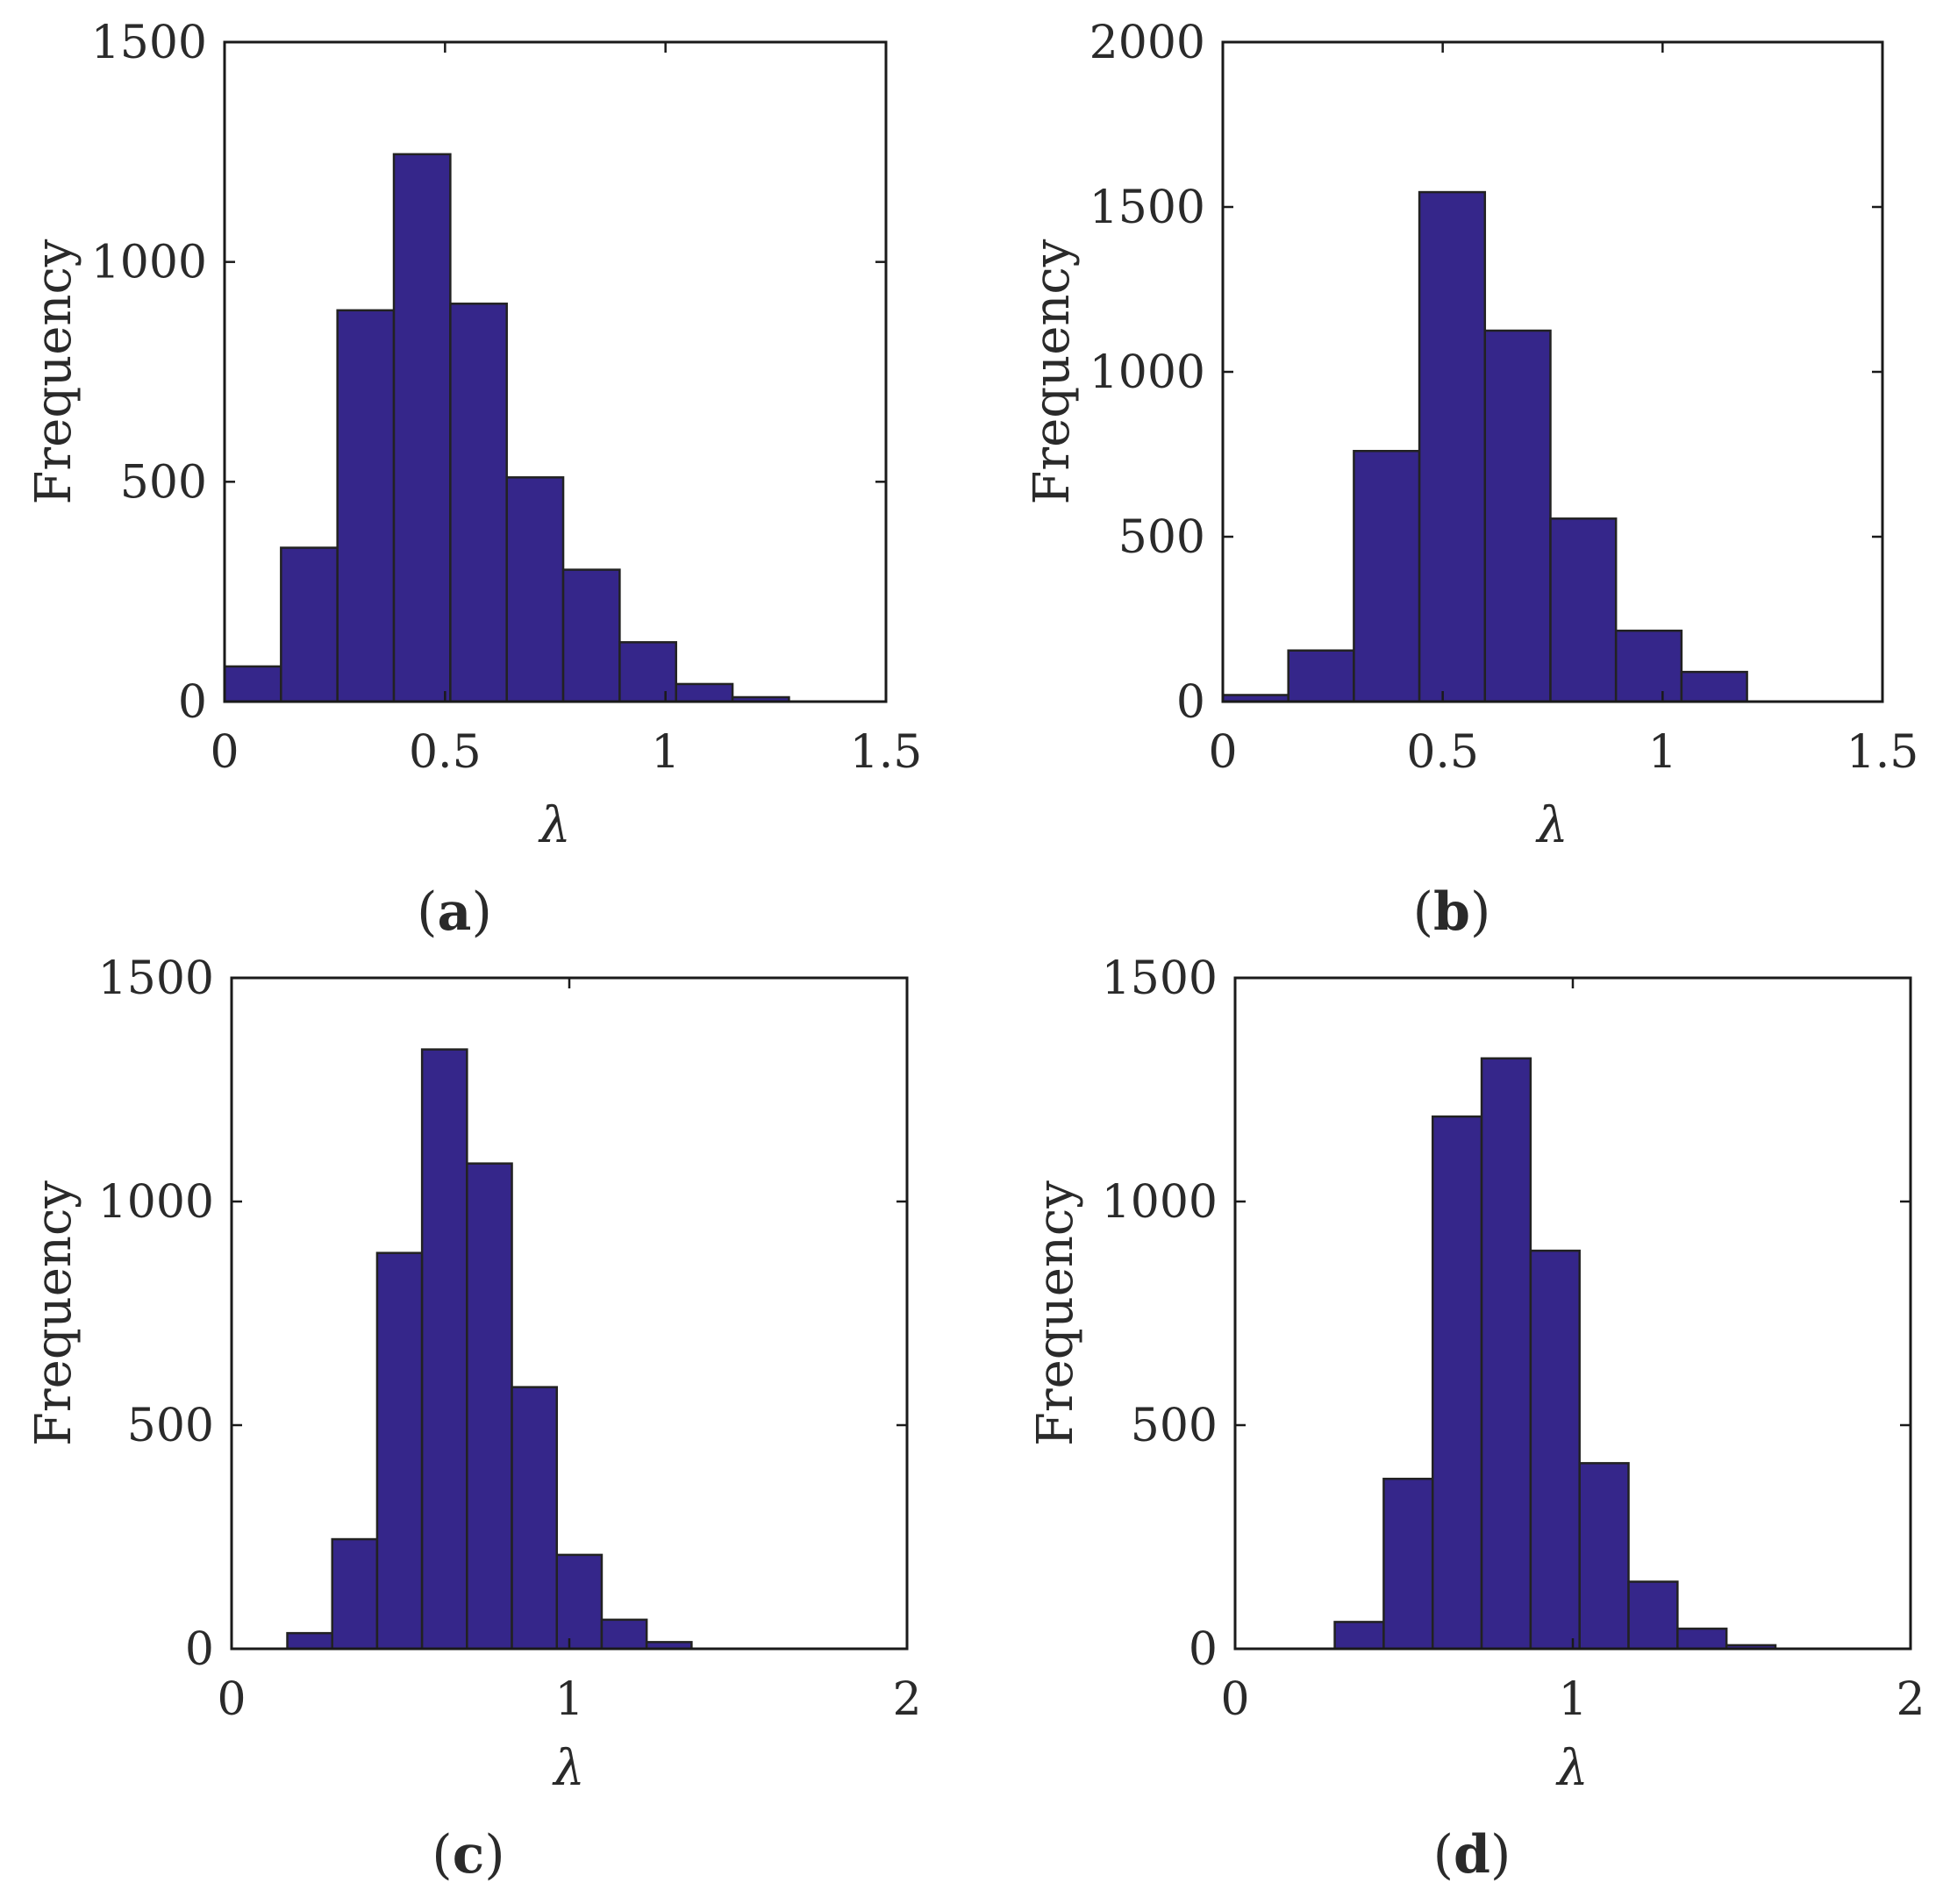  Describe the element at coordinates (1147, 372) in the screenshot. I see `y-tick-label-b-2: 1000` at that location.